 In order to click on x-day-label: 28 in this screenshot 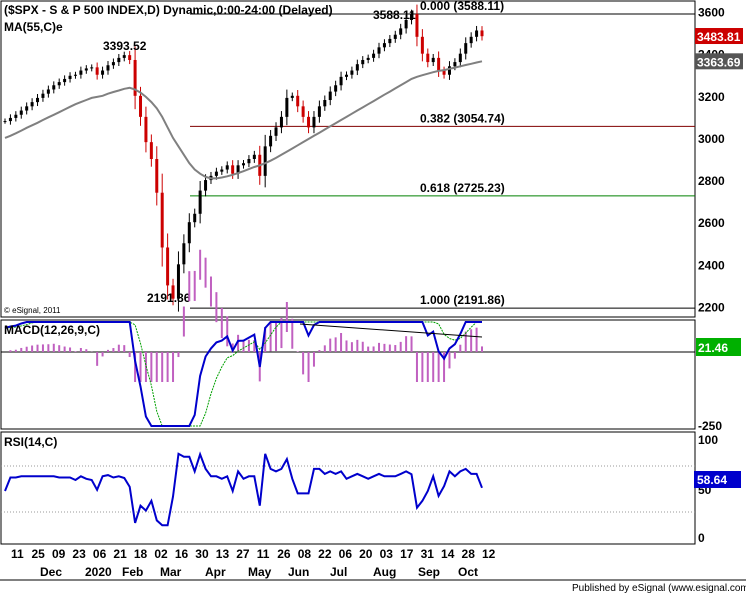, I will do `click(469, 554)`.